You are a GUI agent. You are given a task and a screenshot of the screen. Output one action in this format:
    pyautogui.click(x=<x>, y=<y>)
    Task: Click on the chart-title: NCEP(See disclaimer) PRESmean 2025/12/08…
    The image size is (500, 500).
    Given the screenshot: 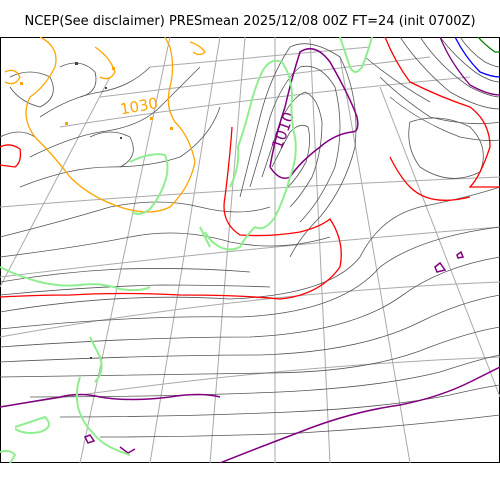 What is the action you would take?
    pyautogui.click(x=250, y=21)
    